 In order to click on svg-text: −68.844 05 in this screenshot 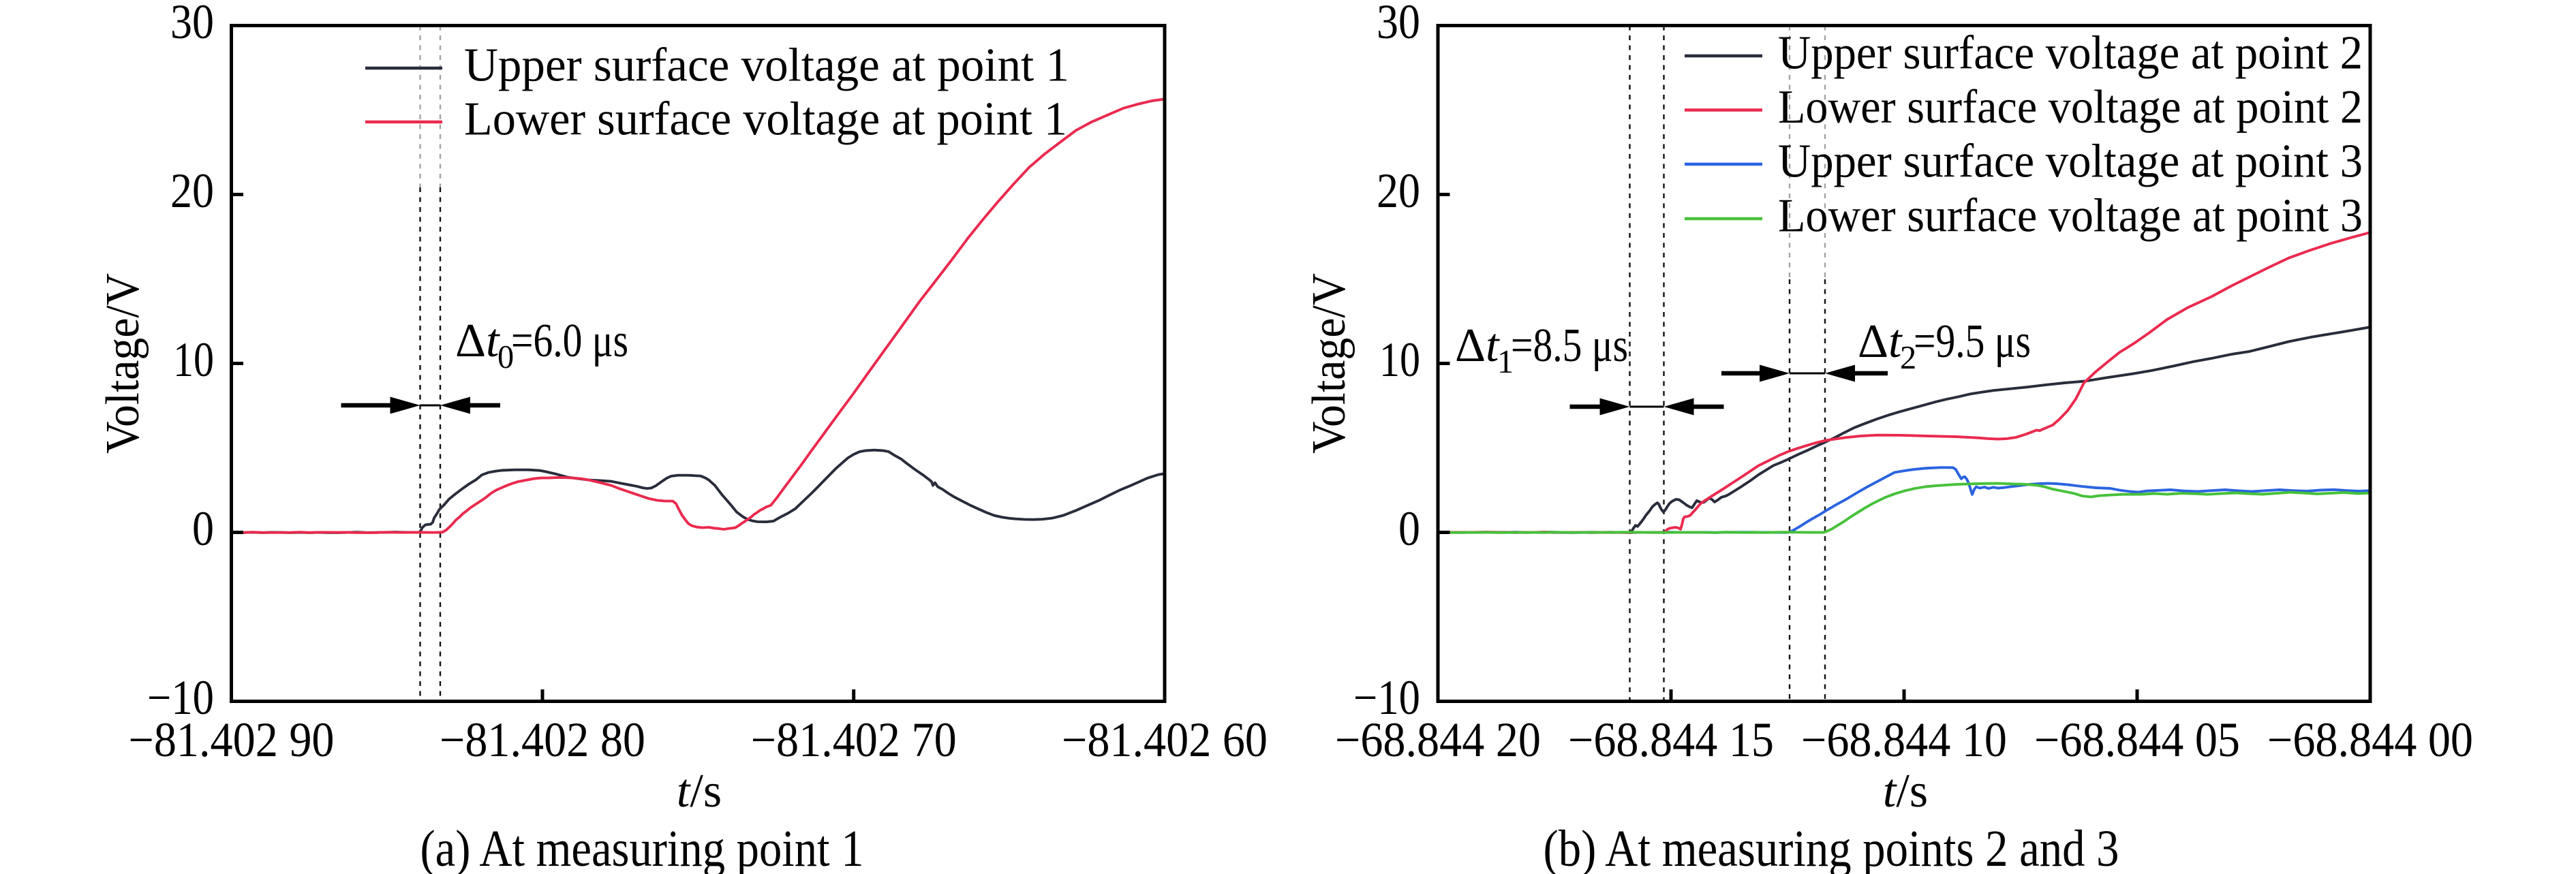, I will do `click(2137, 740)`.